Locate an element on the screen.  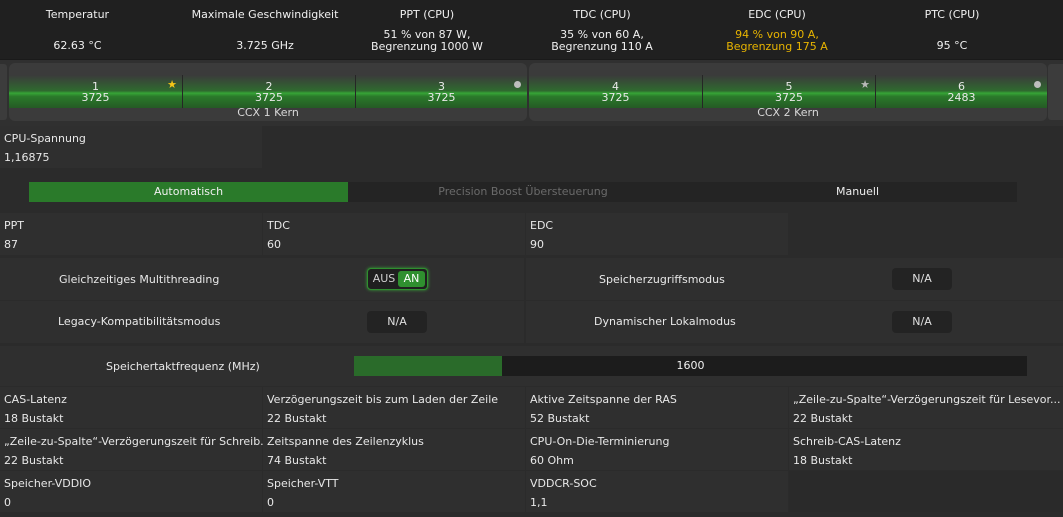
memory-clock-slider: 1600 is located at coordinates (690, 366).